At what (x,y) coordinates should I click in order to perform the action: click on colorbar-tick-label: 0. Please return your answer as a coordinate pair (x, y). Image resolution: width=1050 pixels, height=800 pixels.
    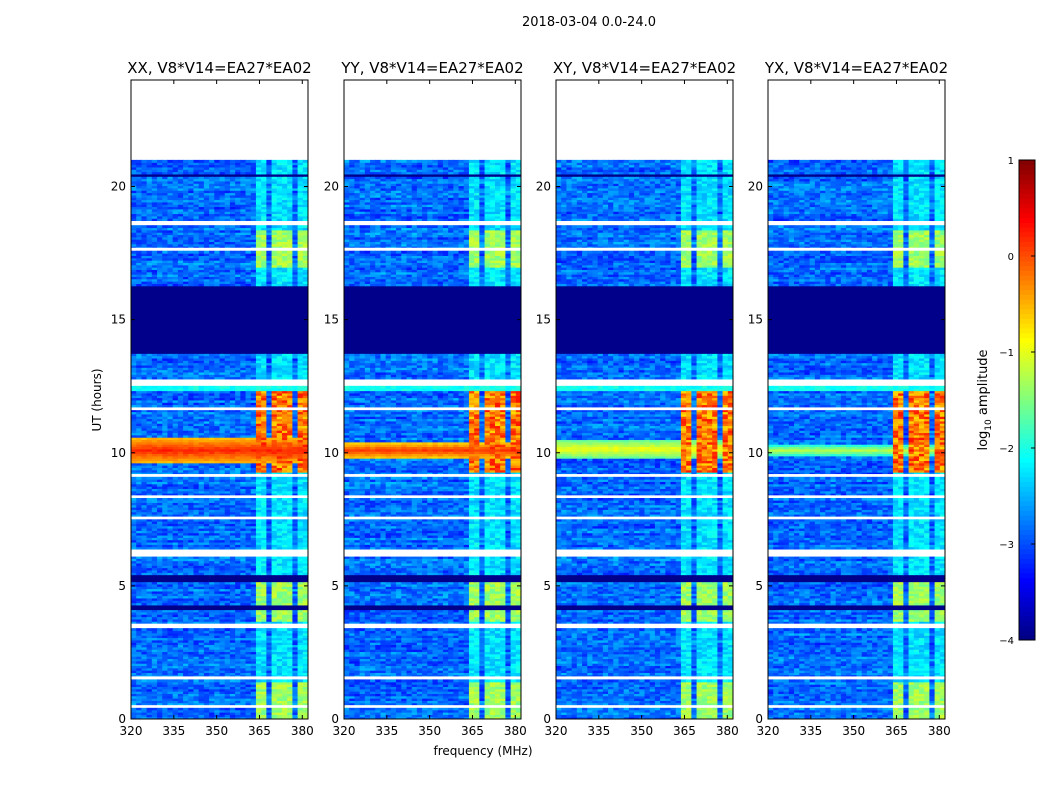
    Looking at the image, I should click on (1011, 257).